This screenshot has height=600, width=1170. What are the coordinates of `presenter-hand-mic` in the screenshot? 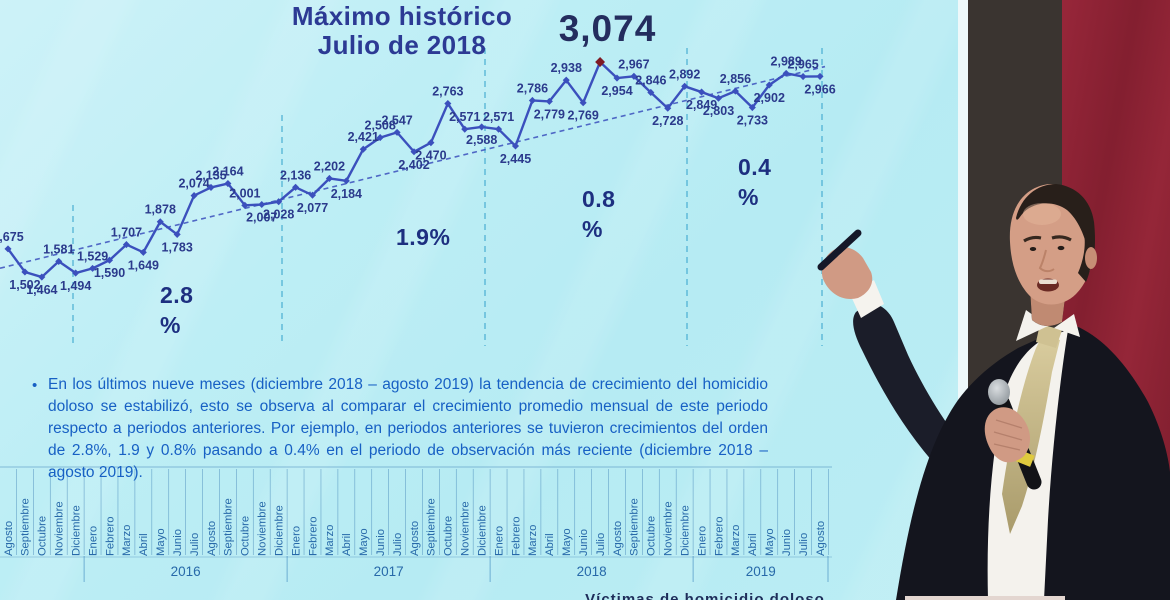 It's located at (1007, 435).